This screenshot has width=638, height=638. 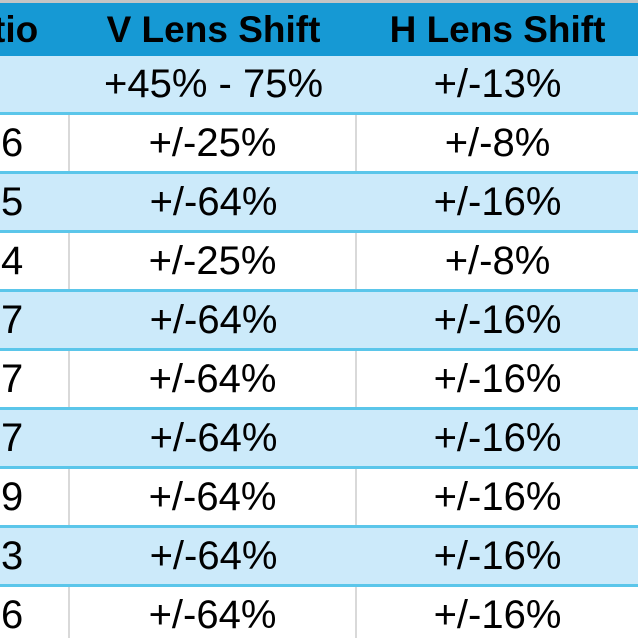 I want to click on table-row: 5 +/-64% +/-16%, so click(x=319, y=203).